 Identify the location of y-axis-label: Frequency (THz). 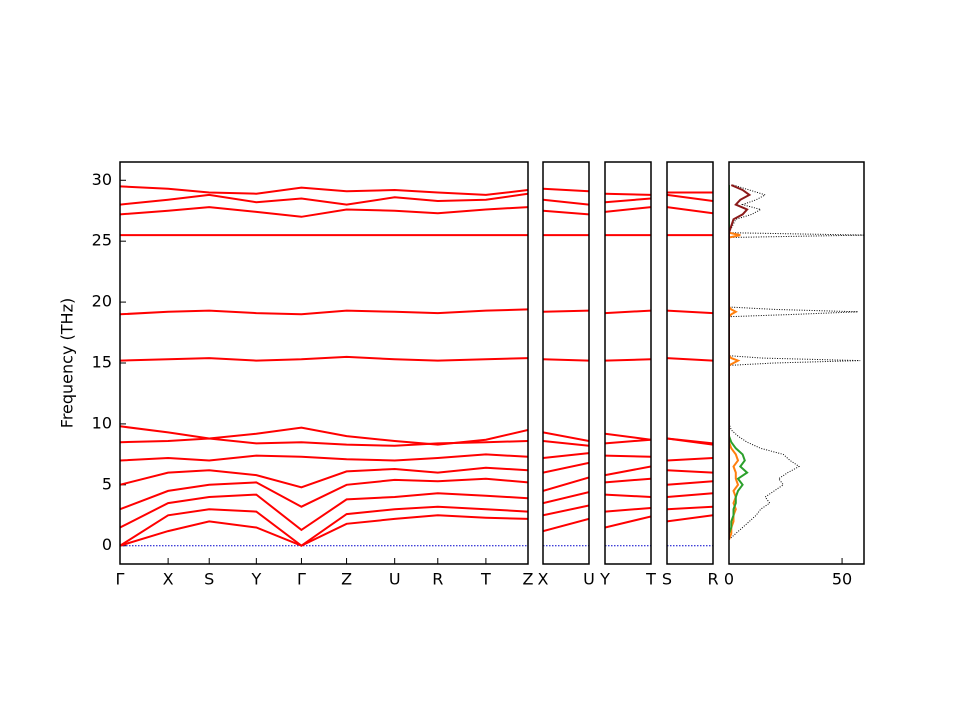
(67, 363).